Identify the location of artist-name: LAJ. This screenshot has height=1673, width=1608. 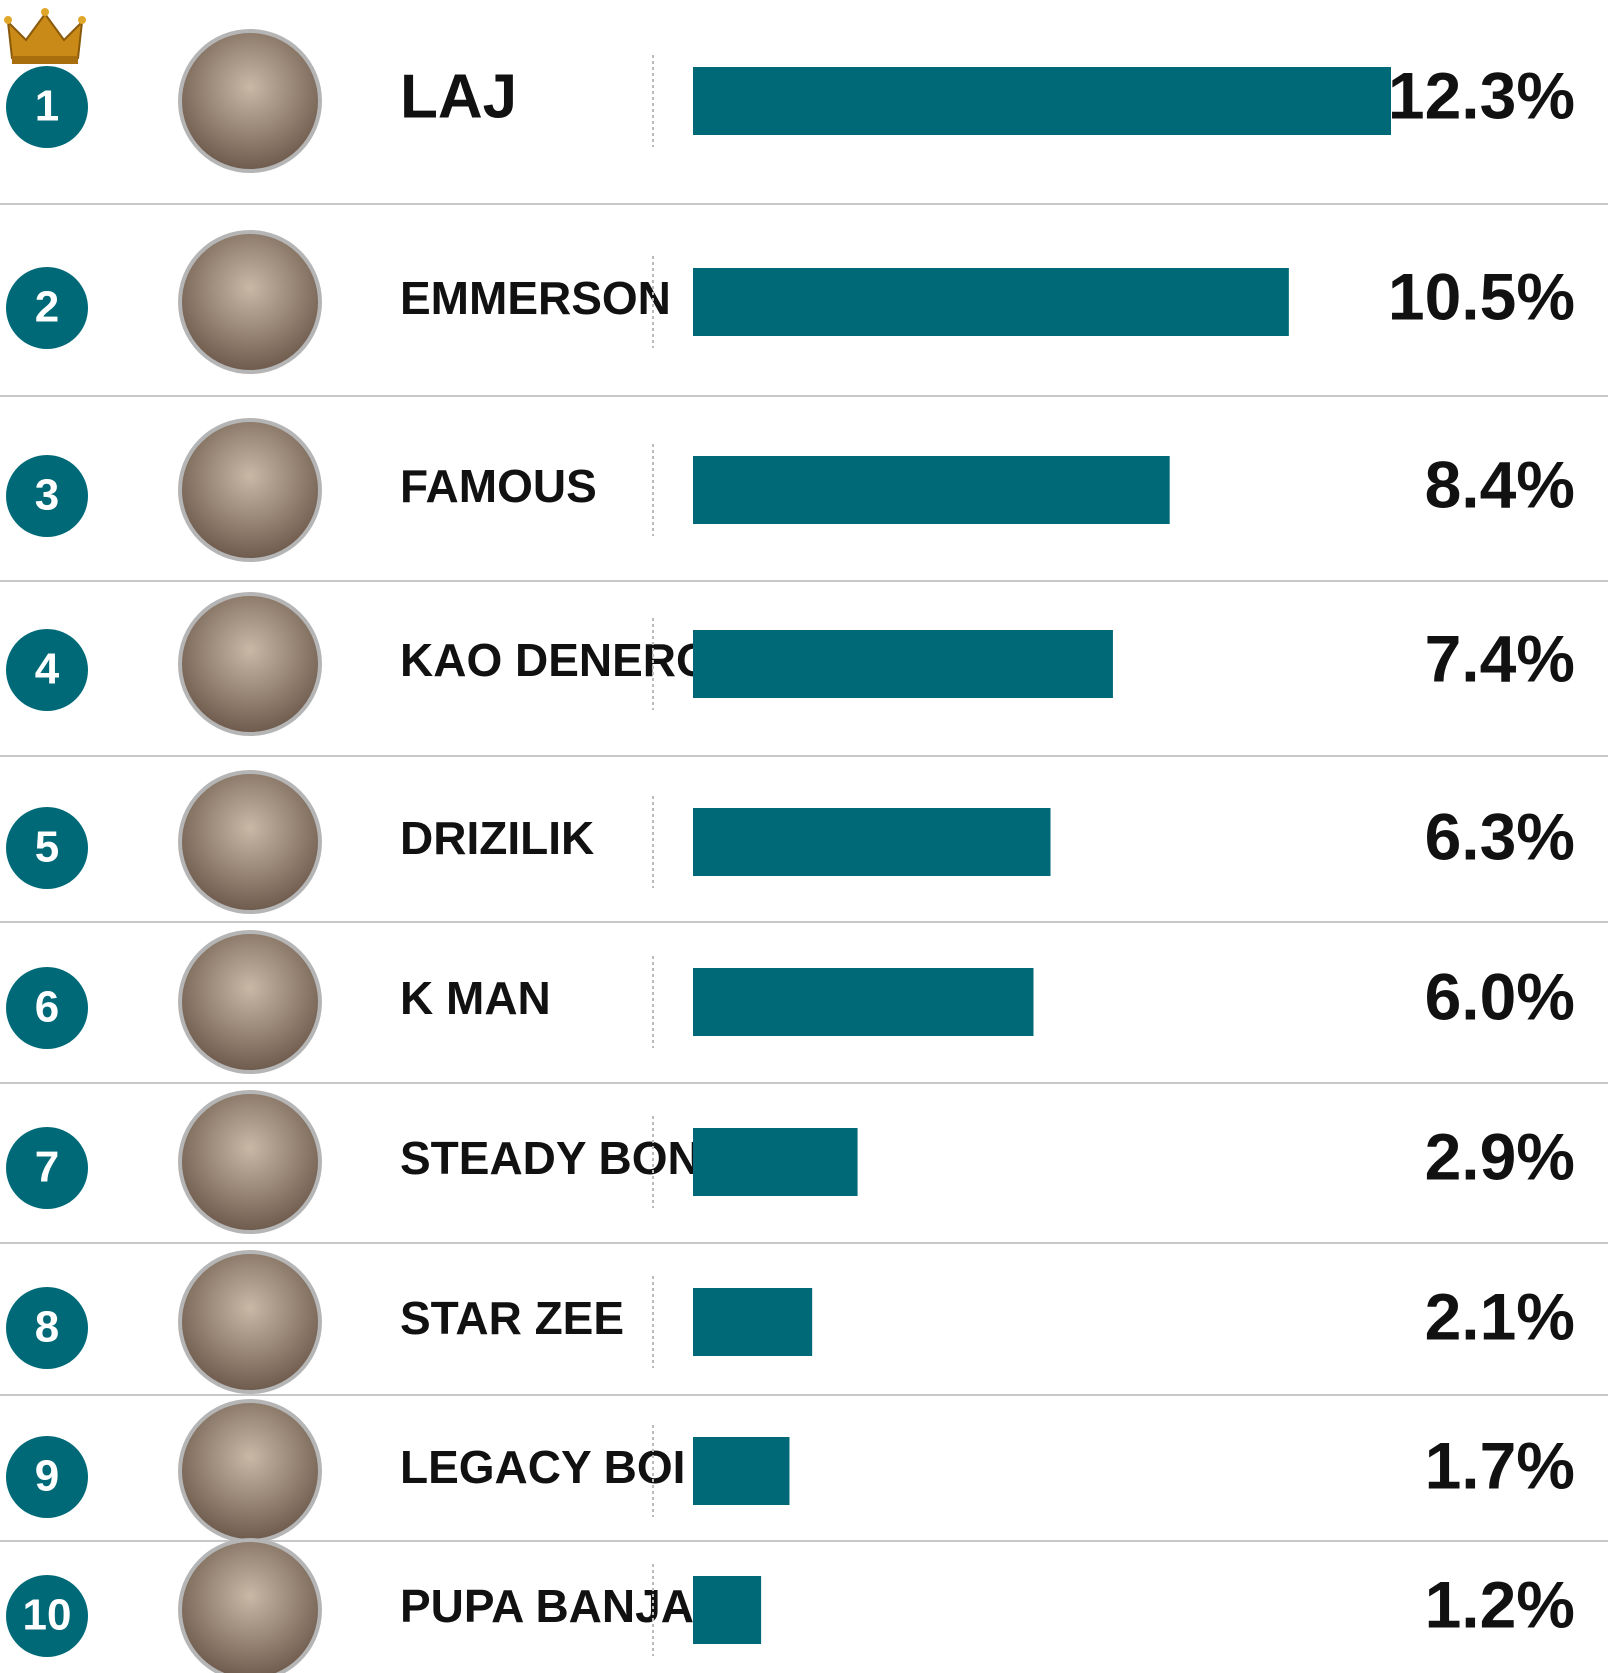
(458, 96).